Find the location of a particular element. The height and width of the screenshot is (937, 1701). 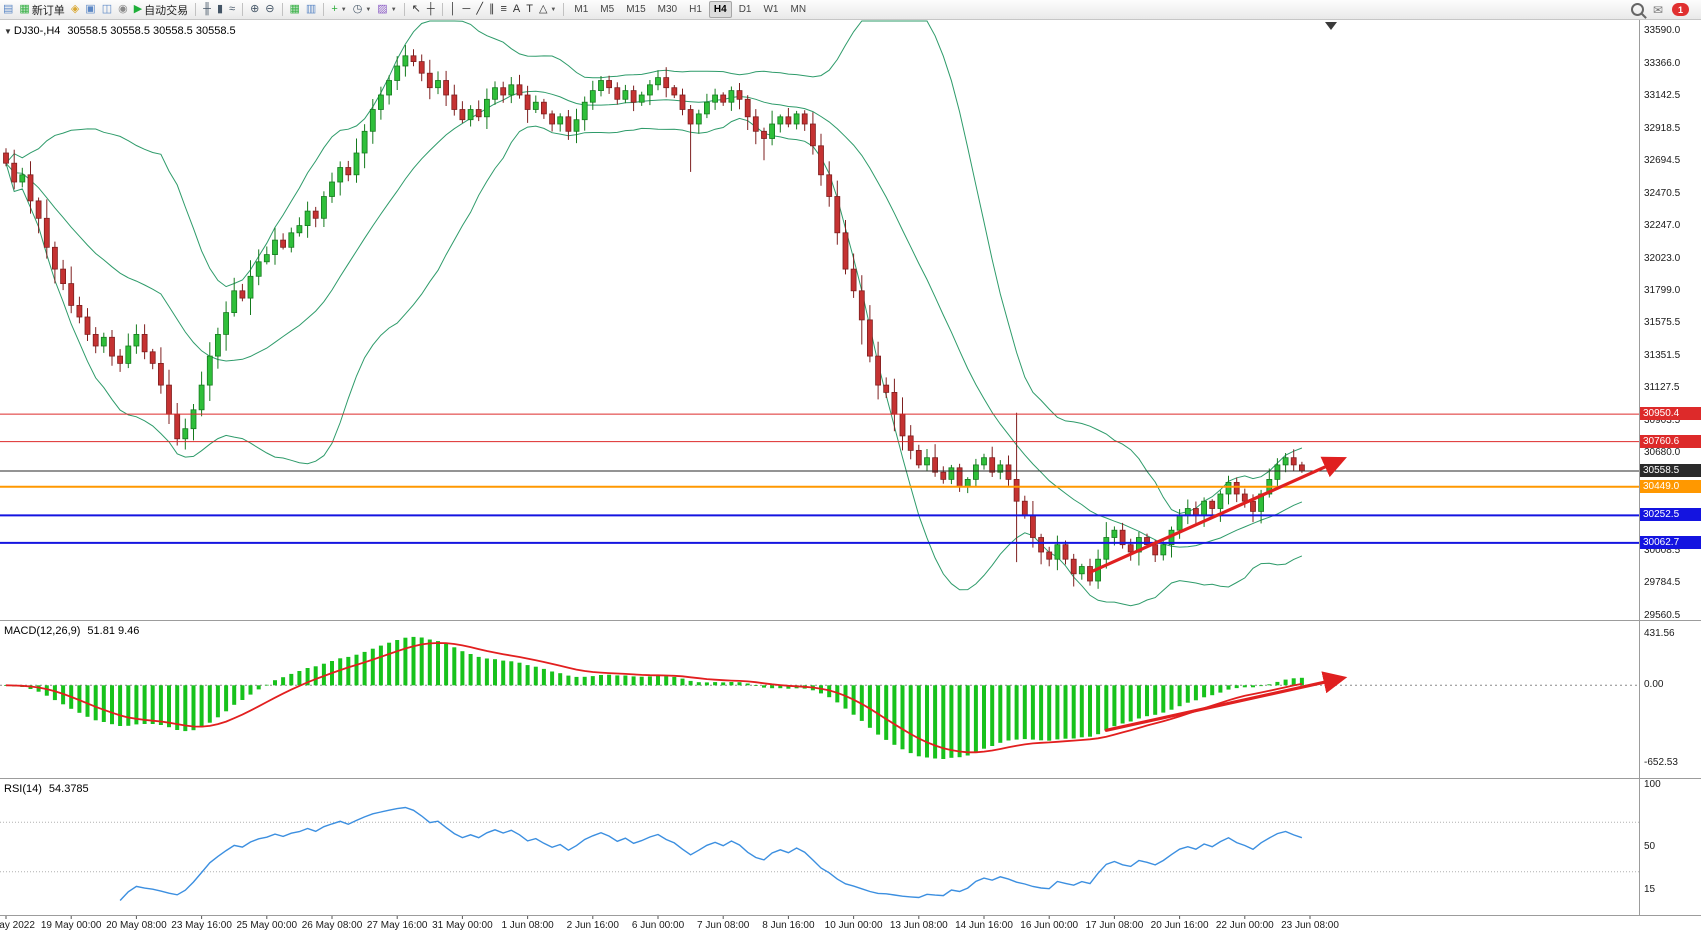

macd-panel-divider is located at coordinates (850, 620).